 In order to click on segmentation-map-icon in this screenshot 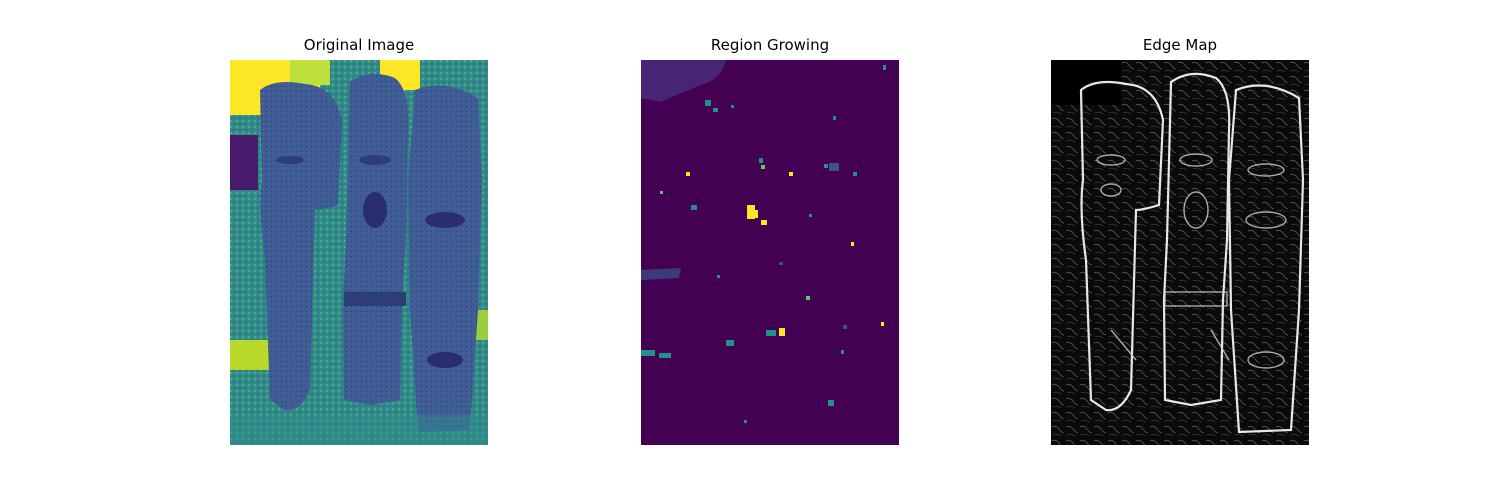, I will do `click(770, 252)`.